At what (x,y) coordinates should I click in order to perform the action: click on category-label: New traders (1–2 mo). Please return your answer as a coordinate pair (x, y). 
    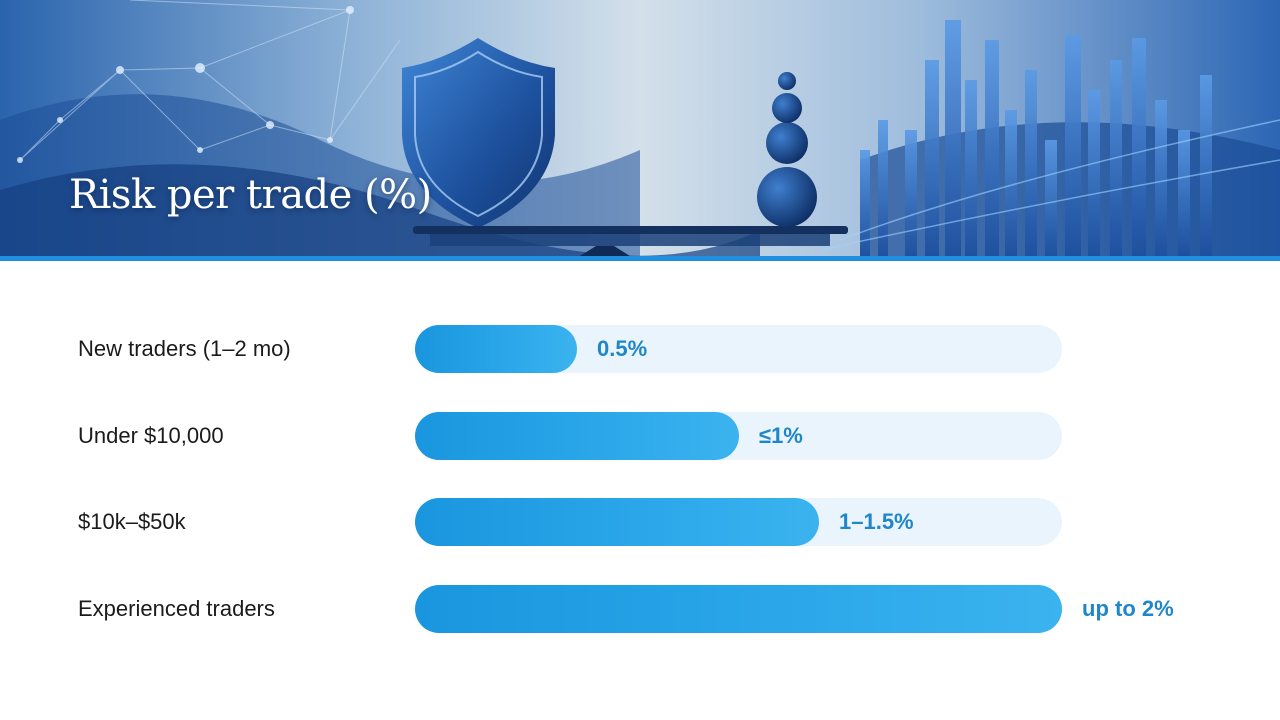
    Looking at the image, I should click on (184, 348).